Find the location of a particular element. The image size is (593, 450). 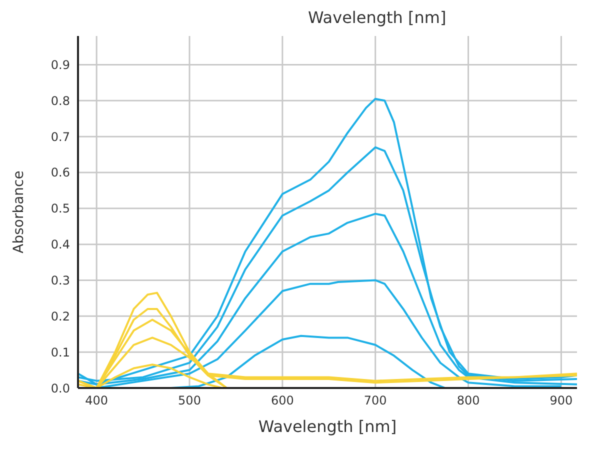

x-tick-label: 500 is located at coordinates (189, 401).